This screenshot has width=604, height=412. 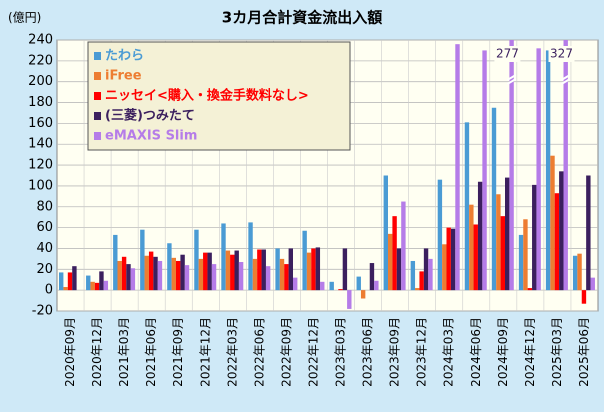 I want to click on legend-label: たわら, so click(x=124, y=56).